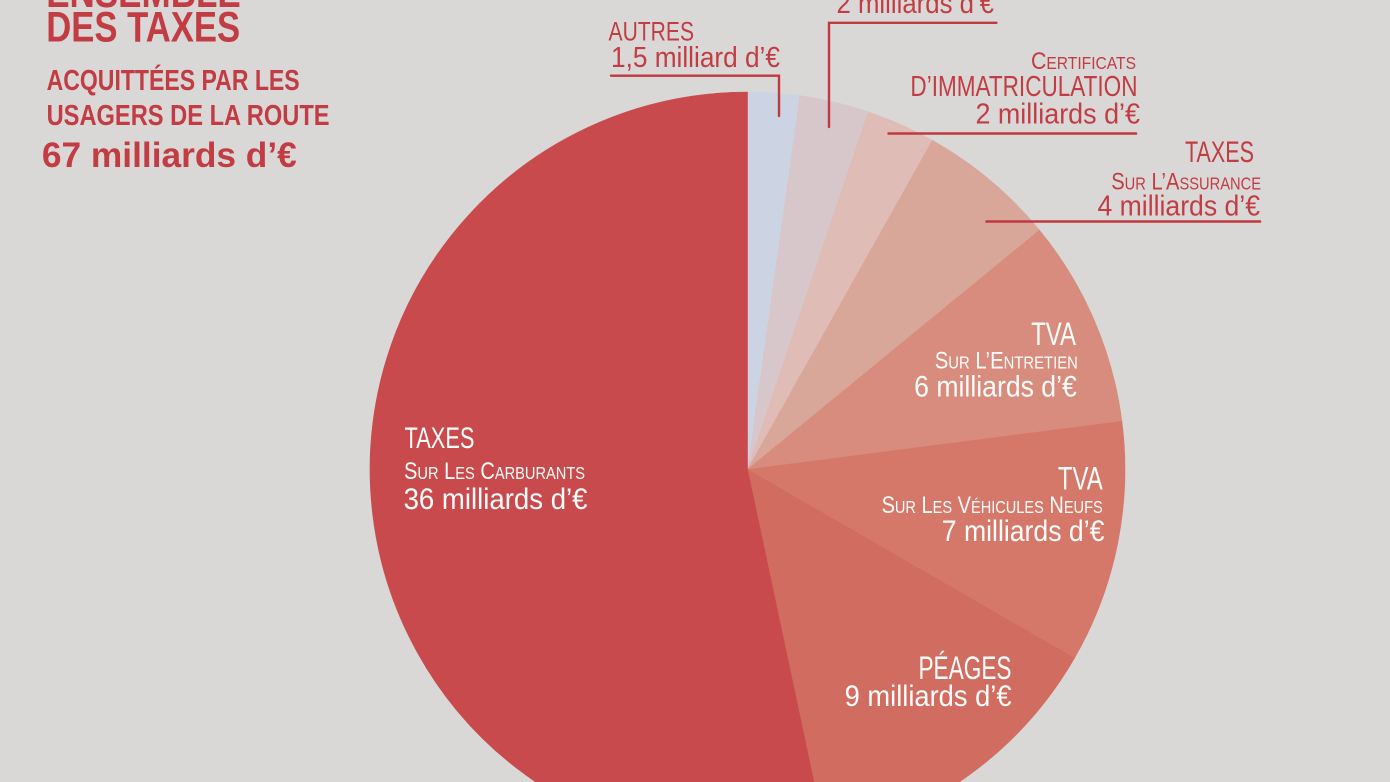  What do you see at coordinates (928, 696) in the screenshot?
I see `svg-text: 9 milliards d’€` at bounding box center [928, 696].